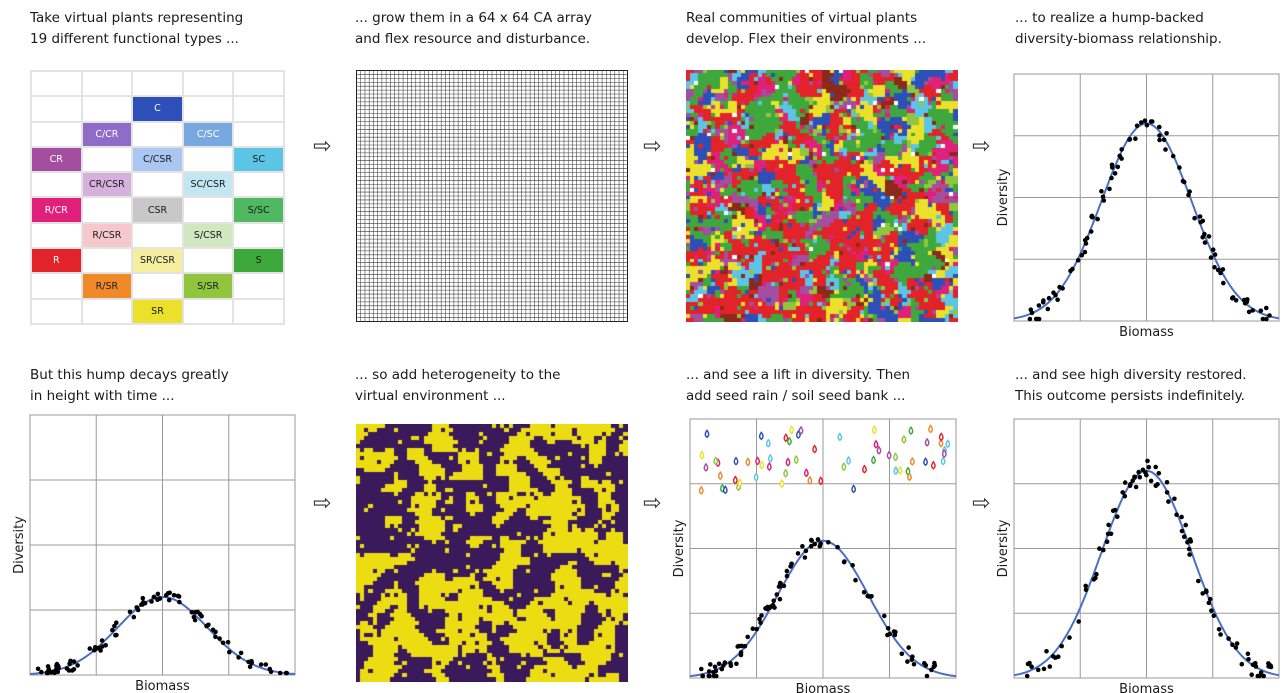 The width and height of the screenshot is (1287, 693). I want to click on caption-line: ... and see high diversity restored., so click(1131, 375).